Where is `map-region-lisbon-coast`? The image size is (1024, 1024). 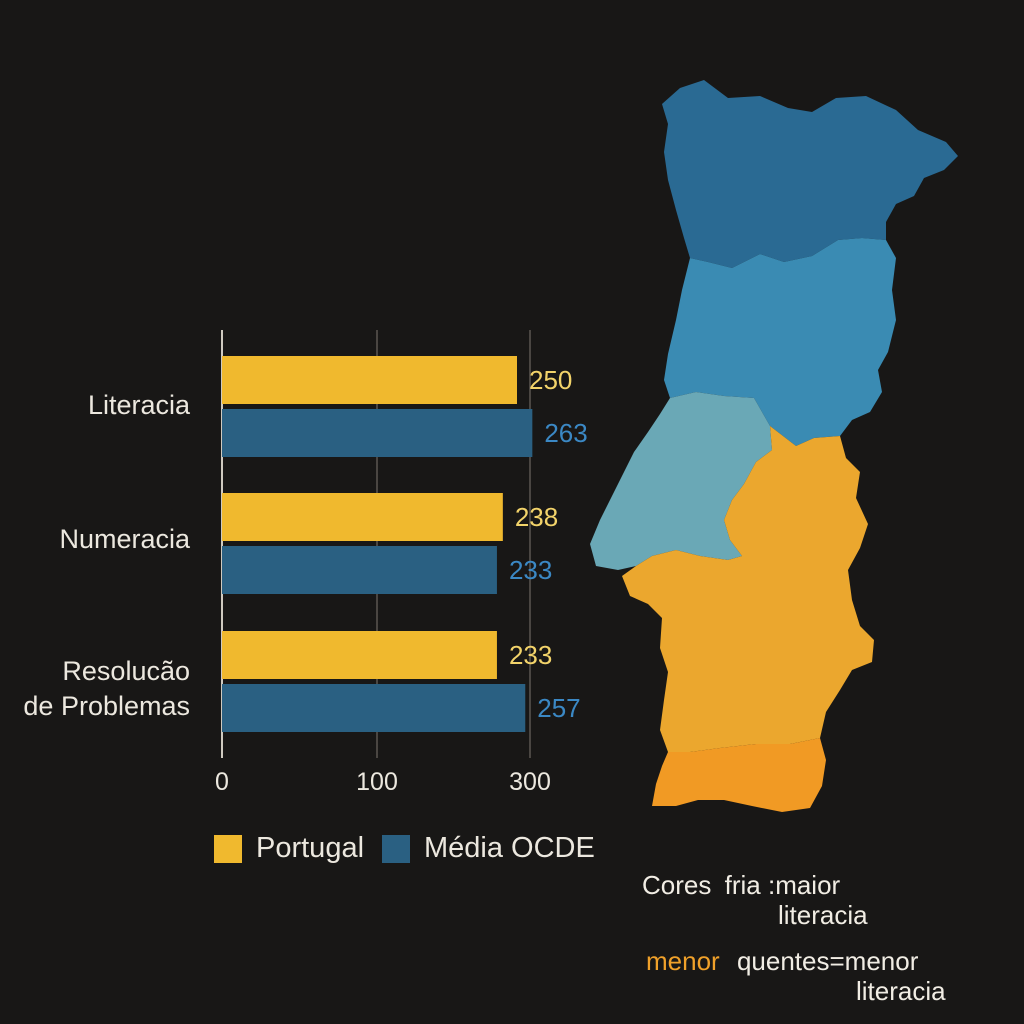
map-region-lisbon-coast is located at coordinates (681, 481).